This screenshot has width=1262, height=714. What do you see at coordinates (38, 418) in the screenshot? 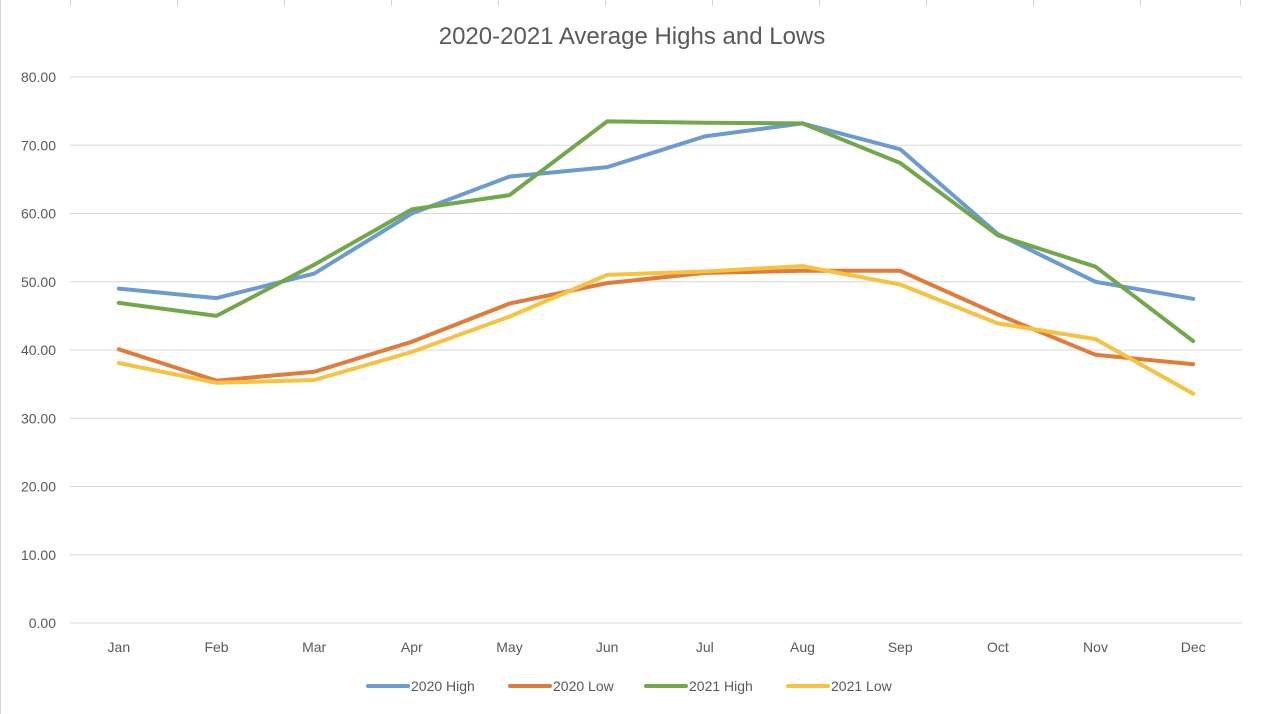
I see `y-tick-label: 30.00` at bounding box center [38, 418].